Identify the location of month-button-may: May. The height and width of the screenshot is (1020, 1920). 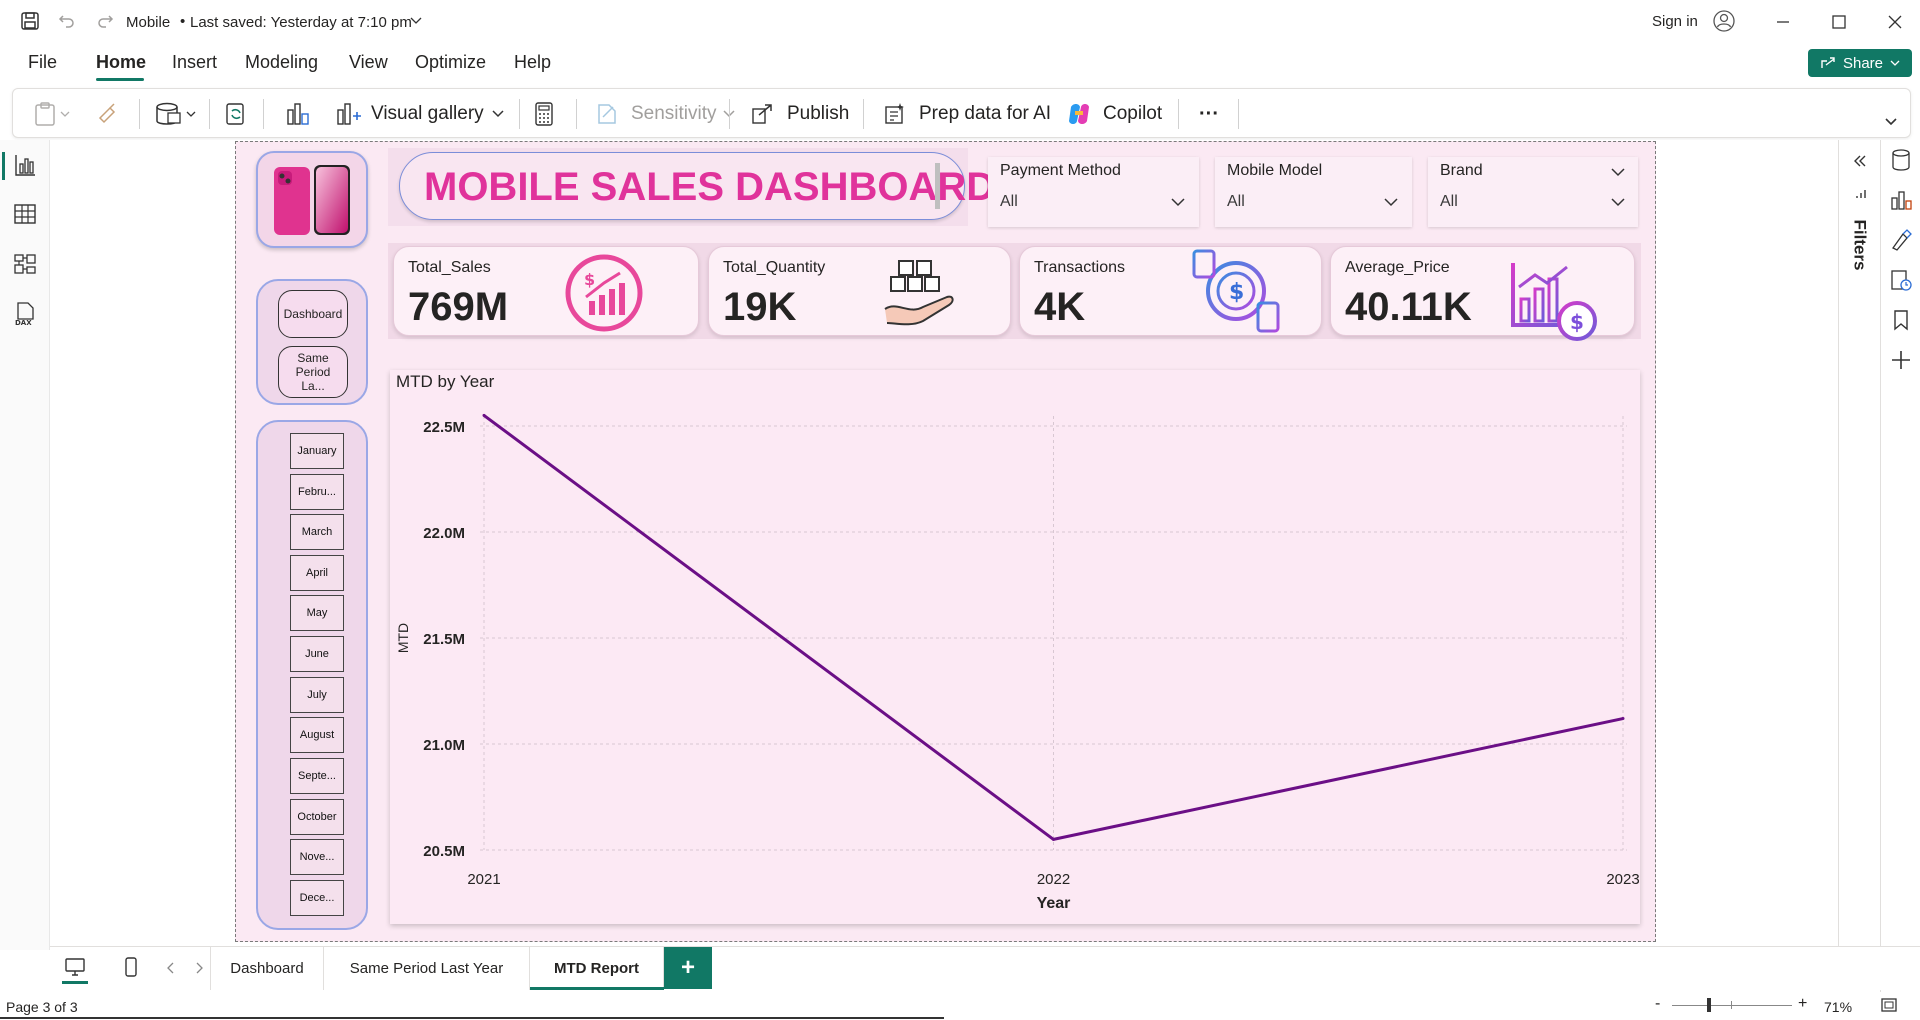
(317, 613).